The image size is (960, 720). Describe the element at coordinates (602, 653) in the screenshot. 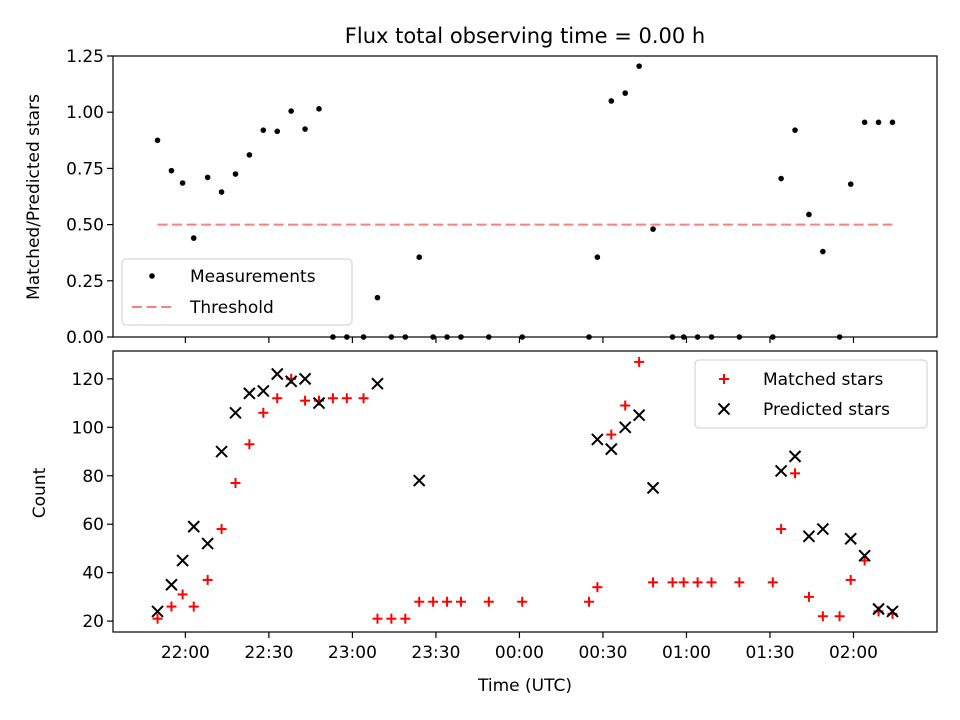

I see `bottom-x-tick-label: 00:30` at that location.